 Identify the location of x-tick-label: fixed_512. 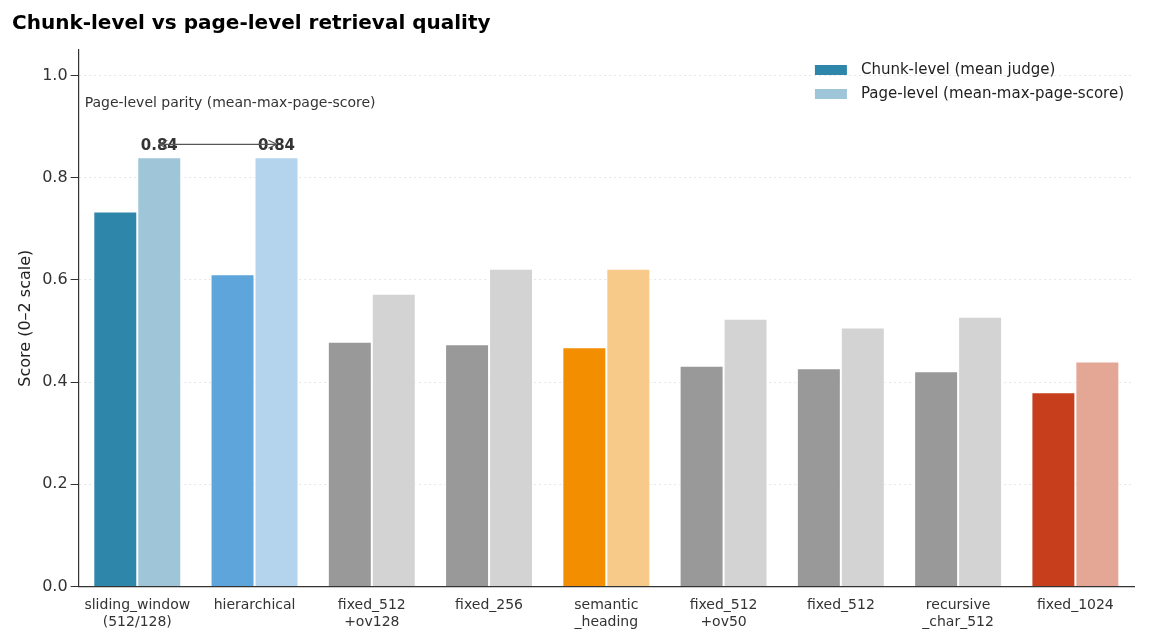
(840, 604).